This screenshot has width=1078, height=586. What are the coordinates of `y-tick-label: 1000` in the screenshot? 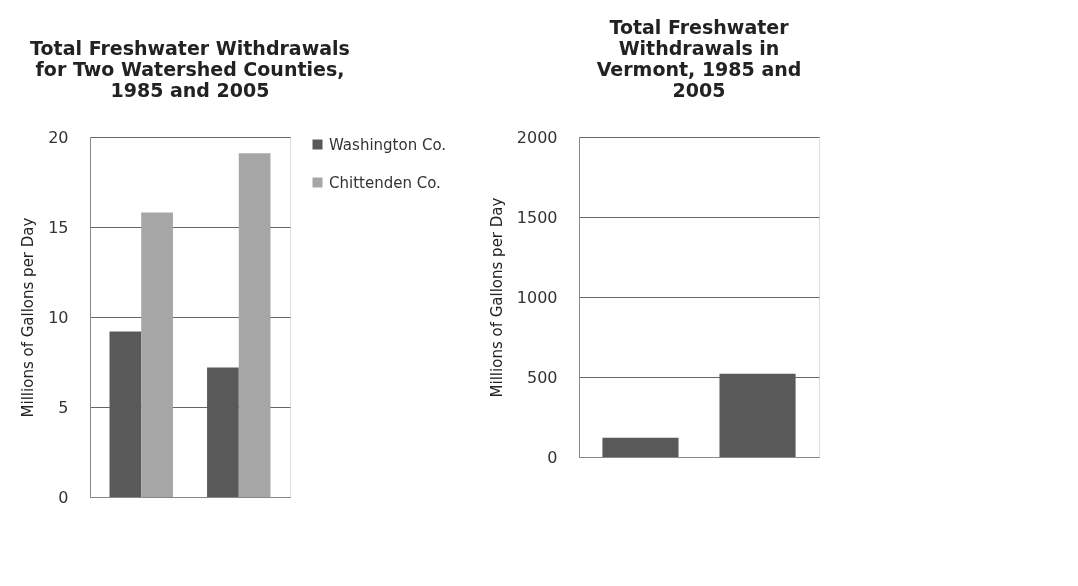 It's located at (537, 297).